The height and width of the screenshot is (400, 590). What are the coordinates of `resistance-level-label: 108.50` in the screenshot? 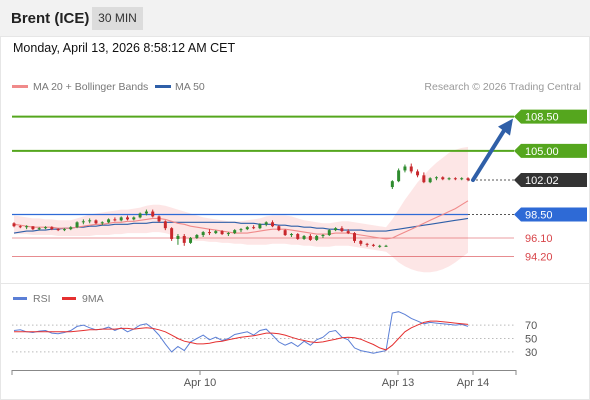 It's located at (542, 118).